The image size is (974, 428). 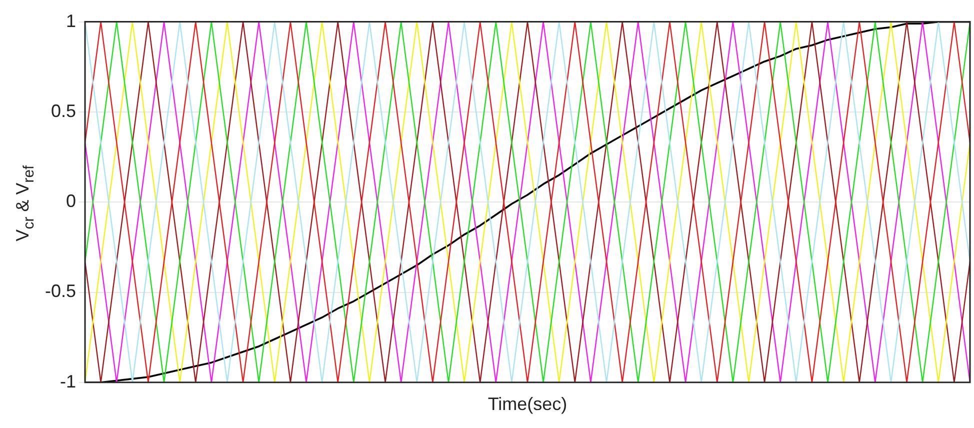 What do you see at coordinates (68, 381) in the screenshot?
I see `y-tick-label: -1` at bounding box center [68, 381].